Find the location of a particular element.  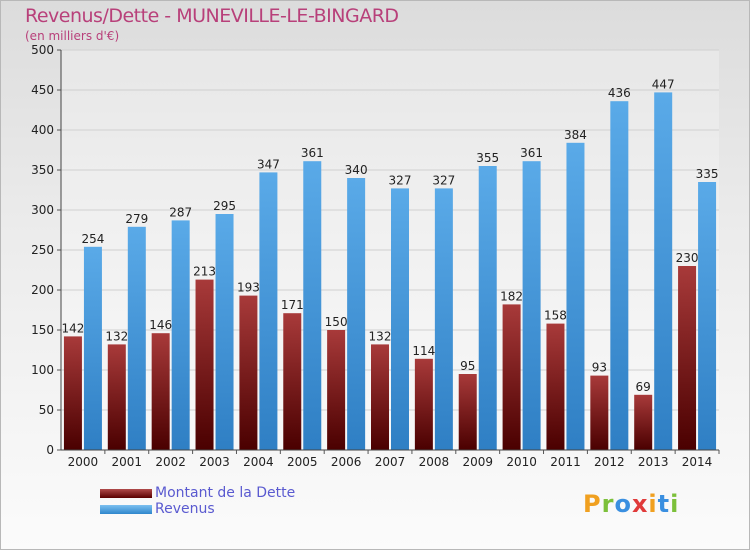

value-label-dette: 213 is located at coordinates (204, 272).